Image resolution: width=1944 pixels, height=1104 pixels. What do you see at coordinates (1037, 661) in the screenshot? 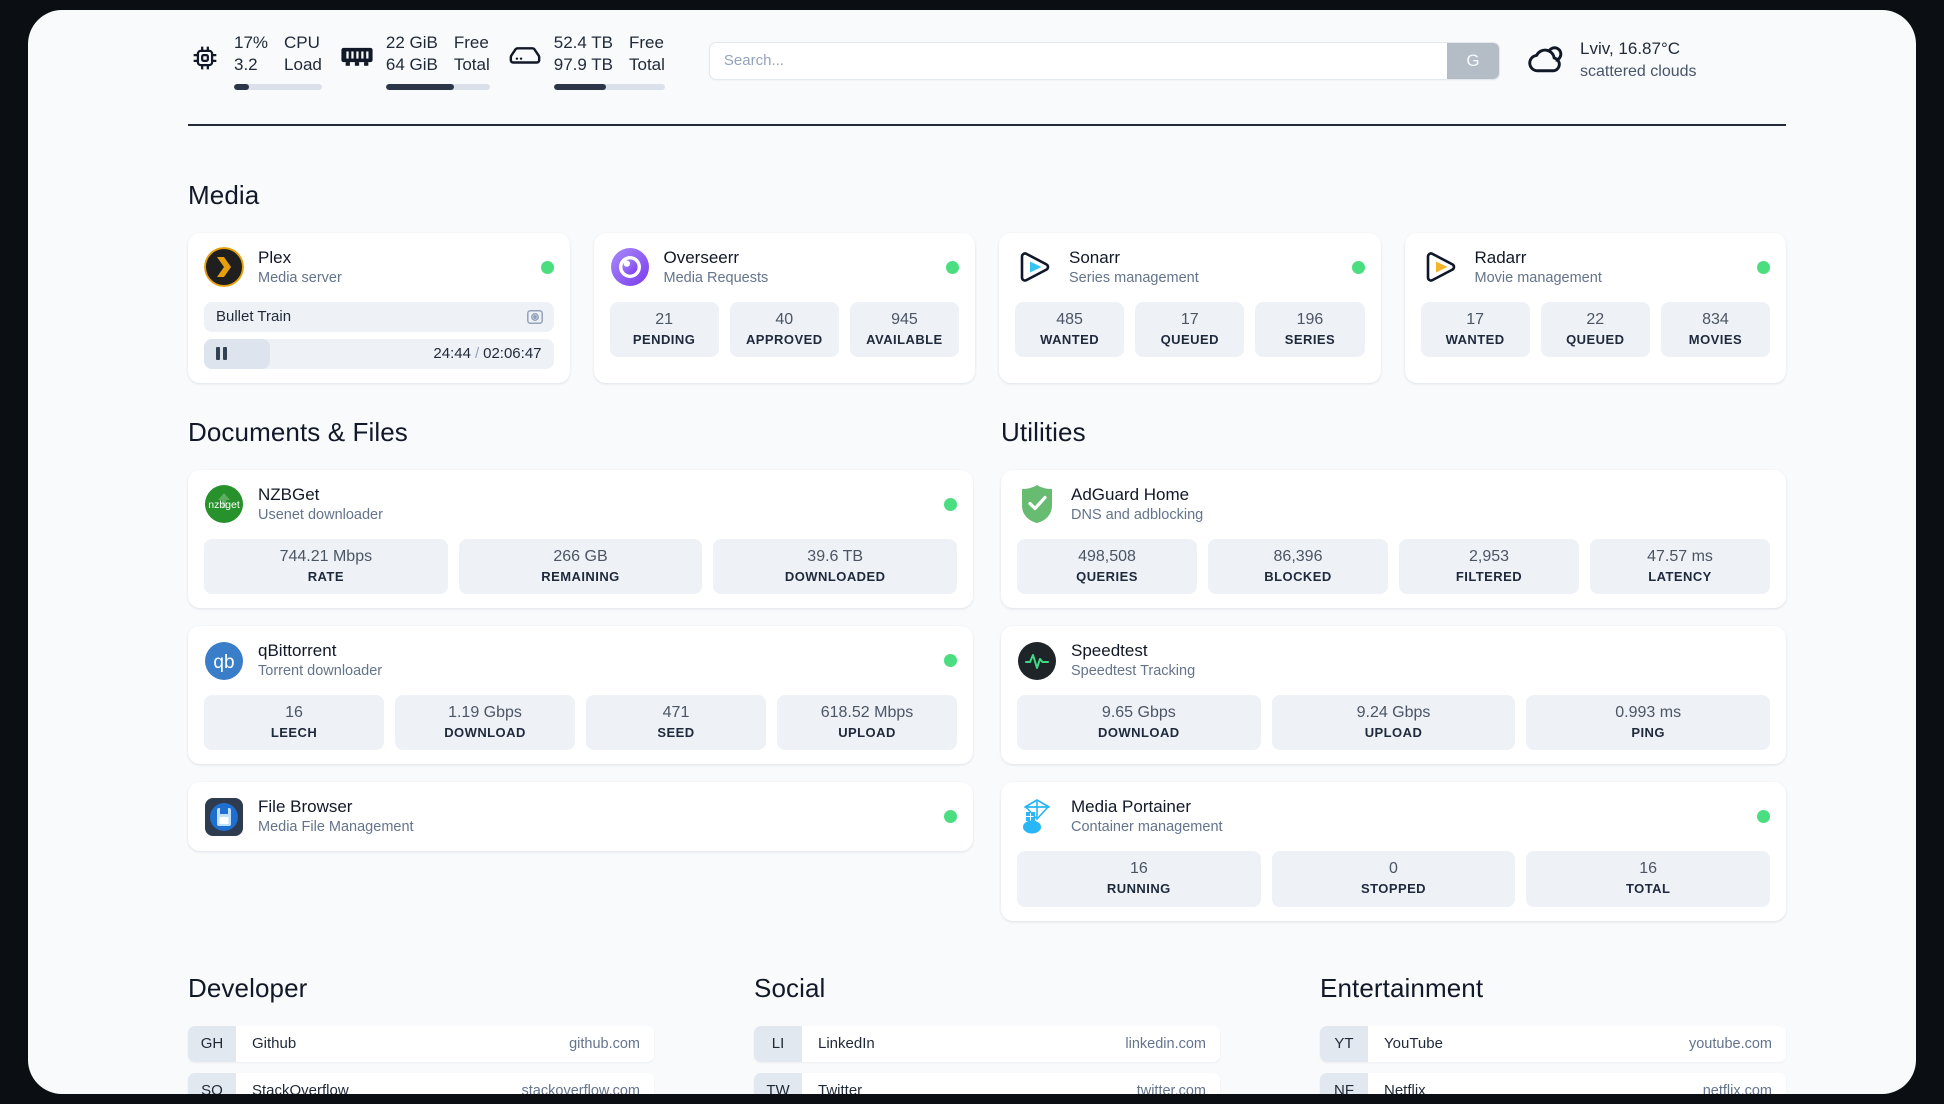
I see `speedtest-icon` at bounding box center [1037, 661].